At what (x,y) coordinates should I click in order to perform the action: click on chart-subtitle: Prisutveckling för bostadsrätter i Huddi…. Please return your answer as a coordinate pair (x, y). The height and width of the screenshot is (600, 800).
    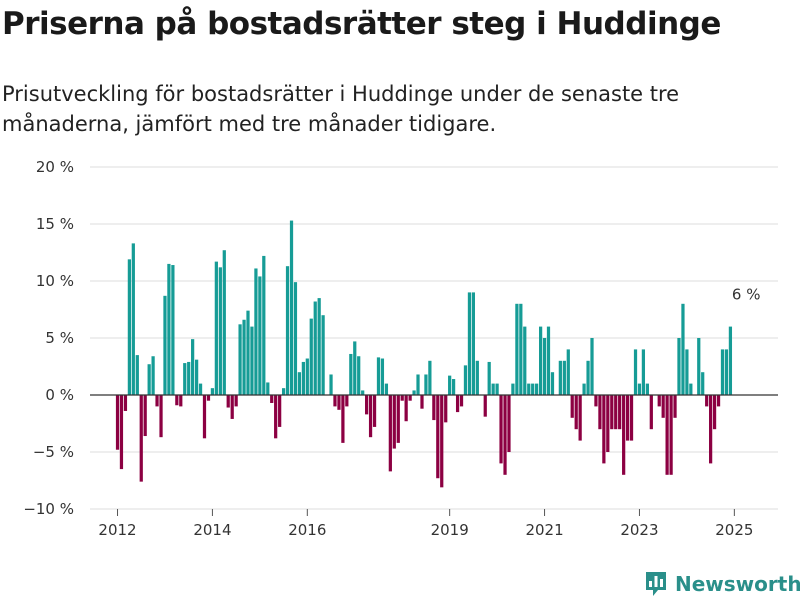
    Looking at the image, I should click on (341, 109).